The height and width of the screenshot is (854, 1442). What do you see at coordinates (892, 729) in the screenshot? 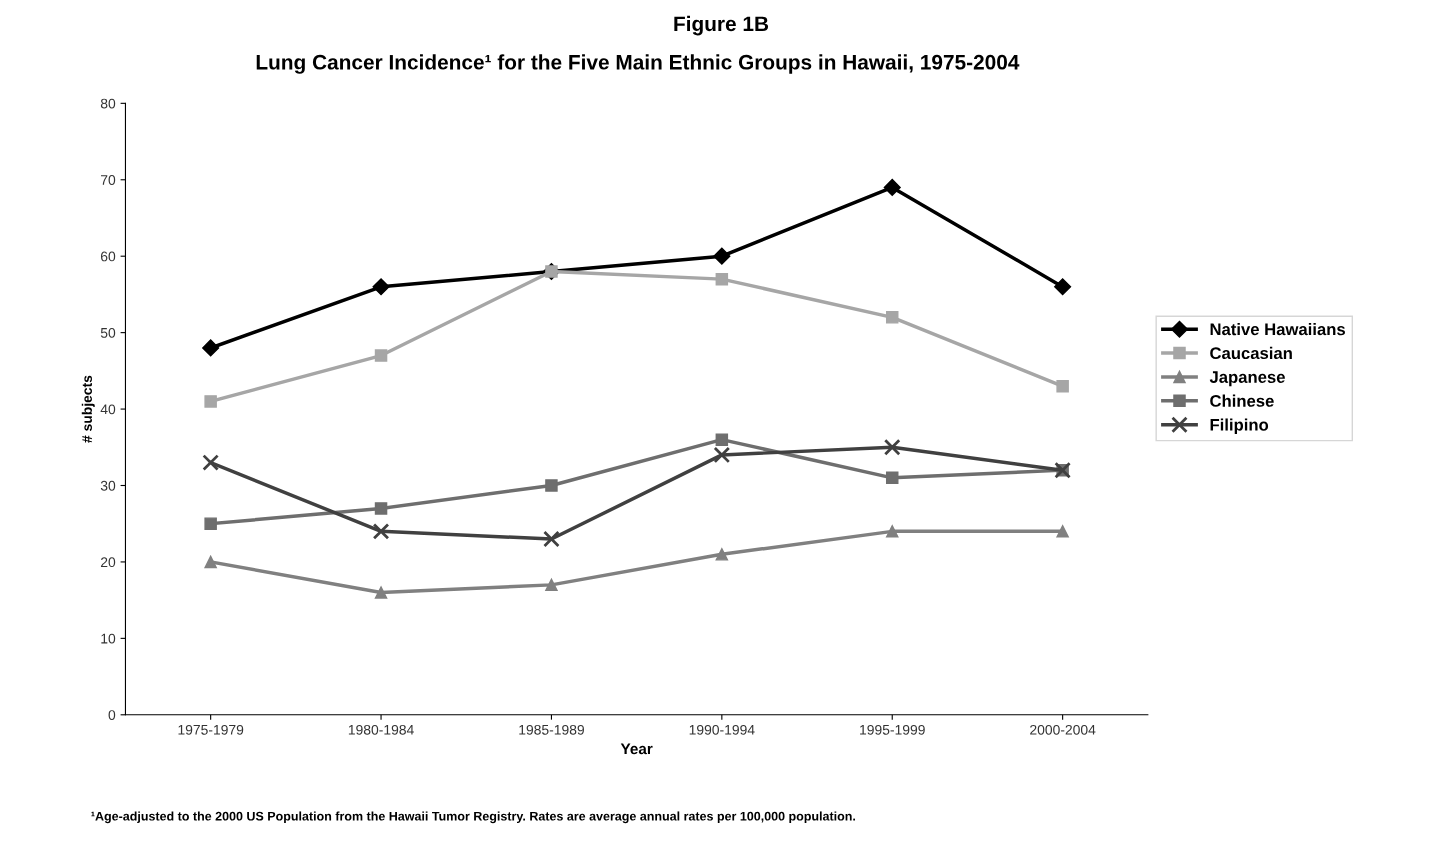
I see `x-tick-label: 1995-1999` at bounding box center [892, 729].